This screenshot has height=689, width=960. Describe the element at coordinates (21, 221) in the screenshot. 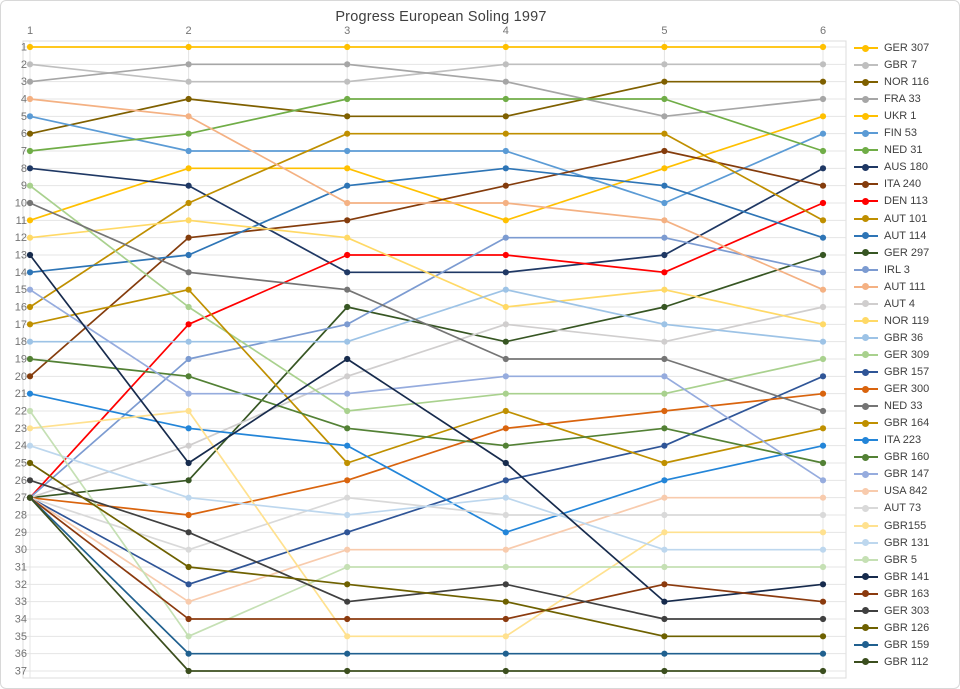

I see `y-axis-tick-label: 11` at that location.